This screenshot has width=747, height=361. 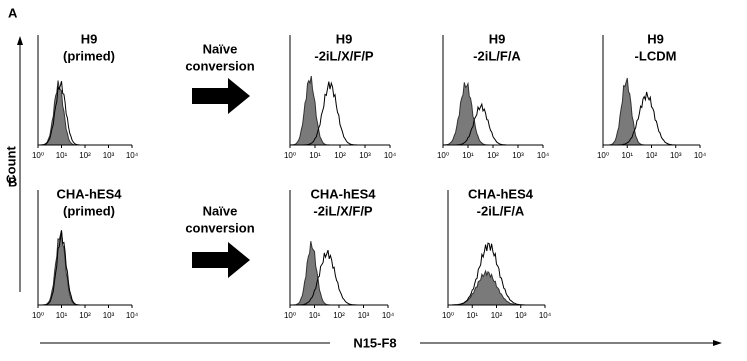 I want to click on row-label: A, so click(x=13, y=12).